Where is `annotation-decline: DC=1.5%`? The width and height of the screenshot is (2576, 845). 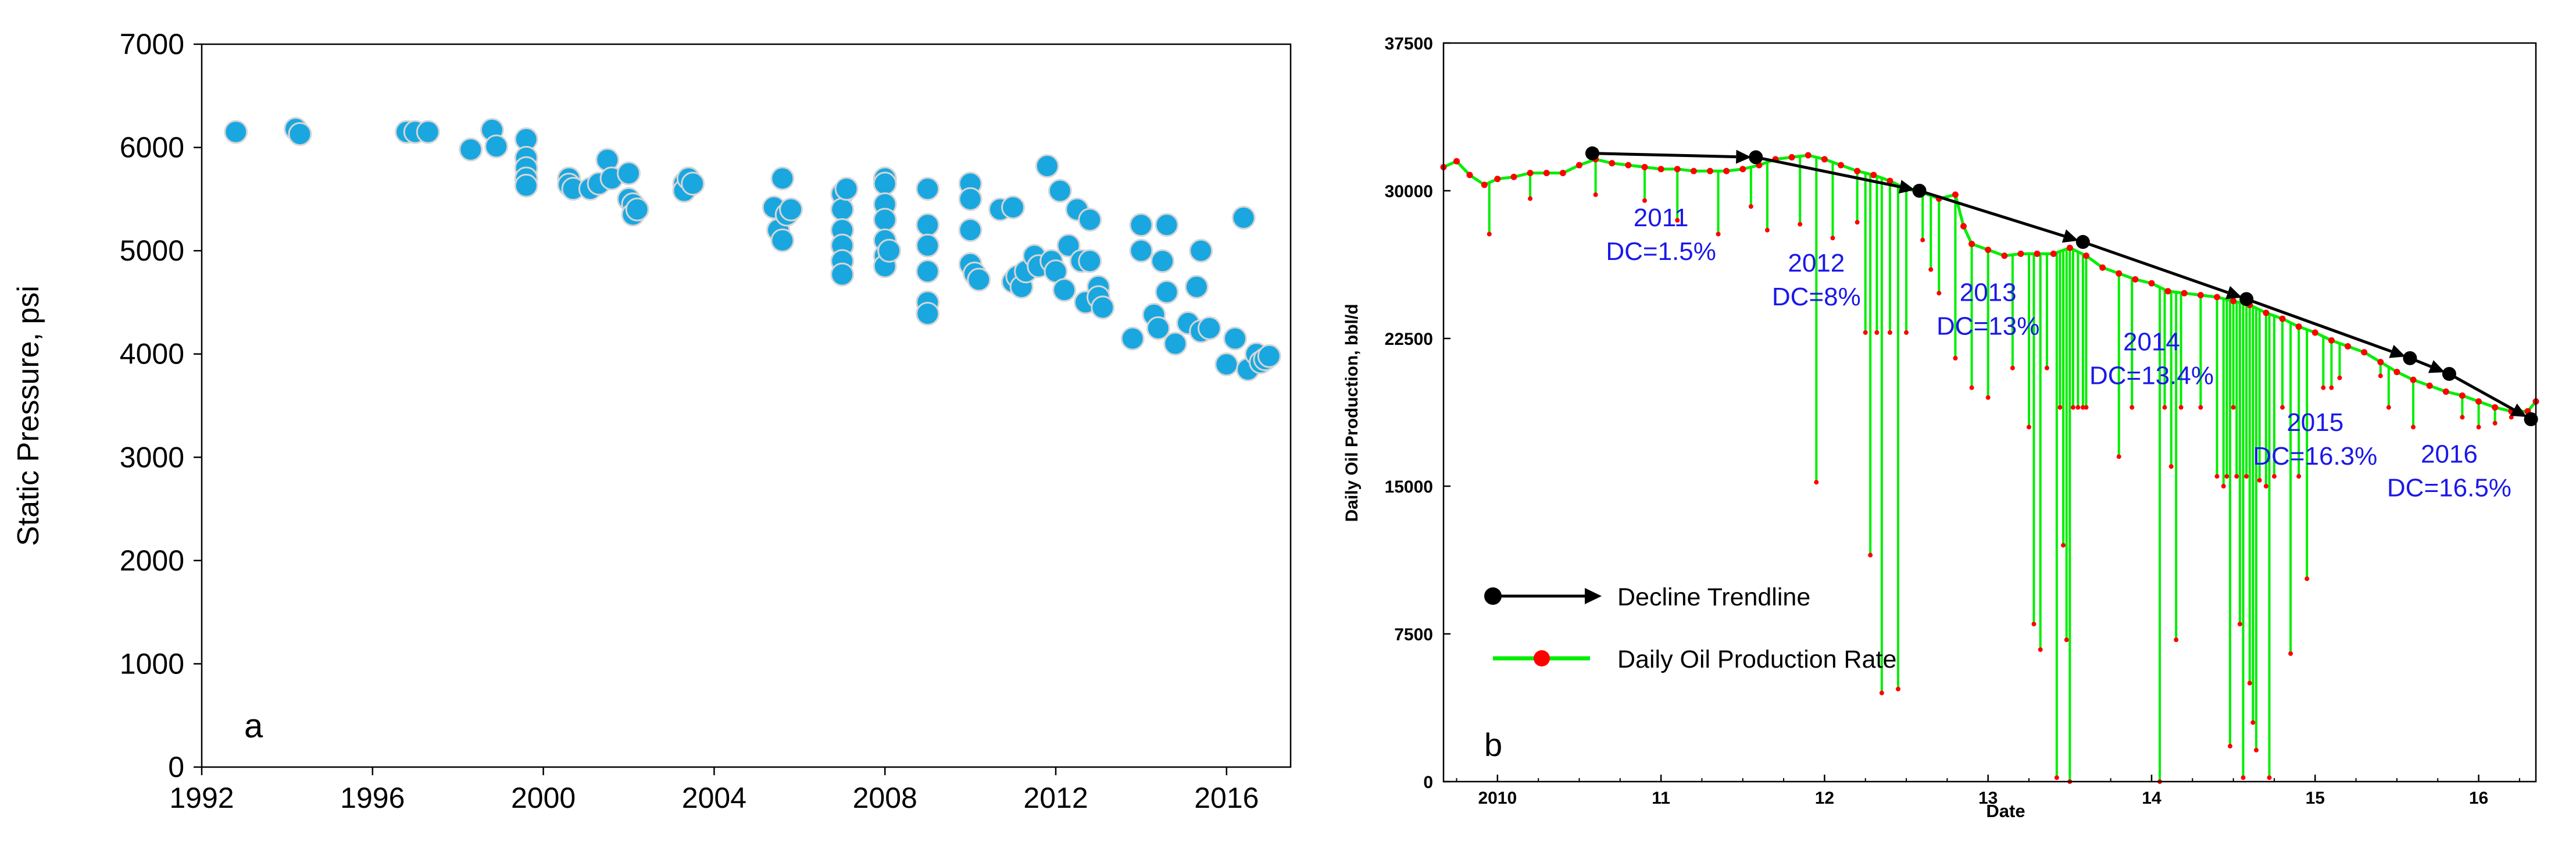 annotation-decline: DC=1.5% is located at coordinates (1661, 251).